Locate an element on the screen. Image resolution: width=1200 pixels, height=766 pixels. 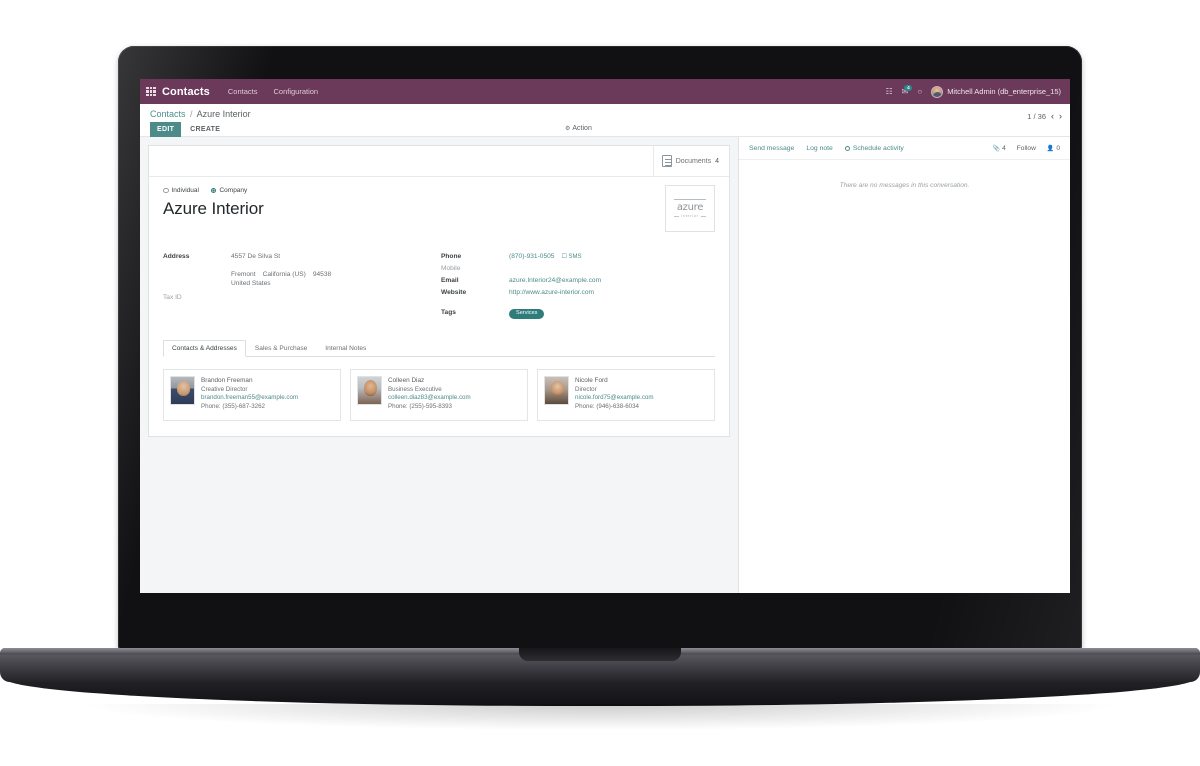
phone-label: Phone is located at coordinates (451, 256).